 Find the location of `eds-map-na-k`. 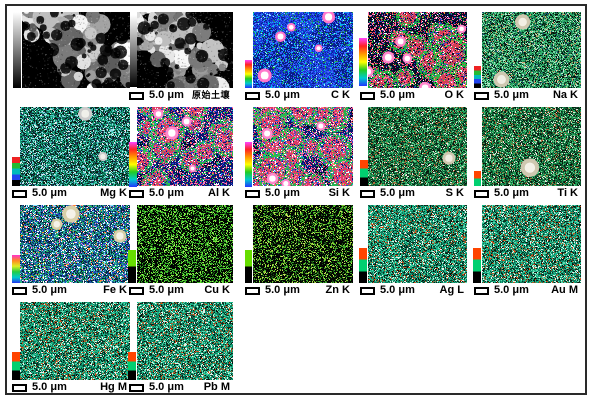

eds-map-na-k is located at coordinates (531, 50).